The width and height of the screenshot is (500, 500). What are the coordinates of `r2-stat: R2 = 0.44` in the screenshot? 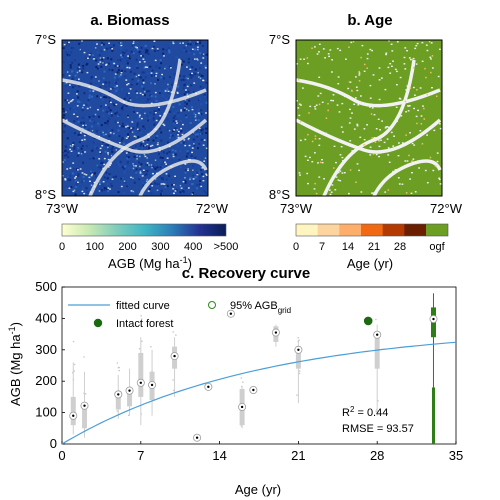 It's located at (365, 412).